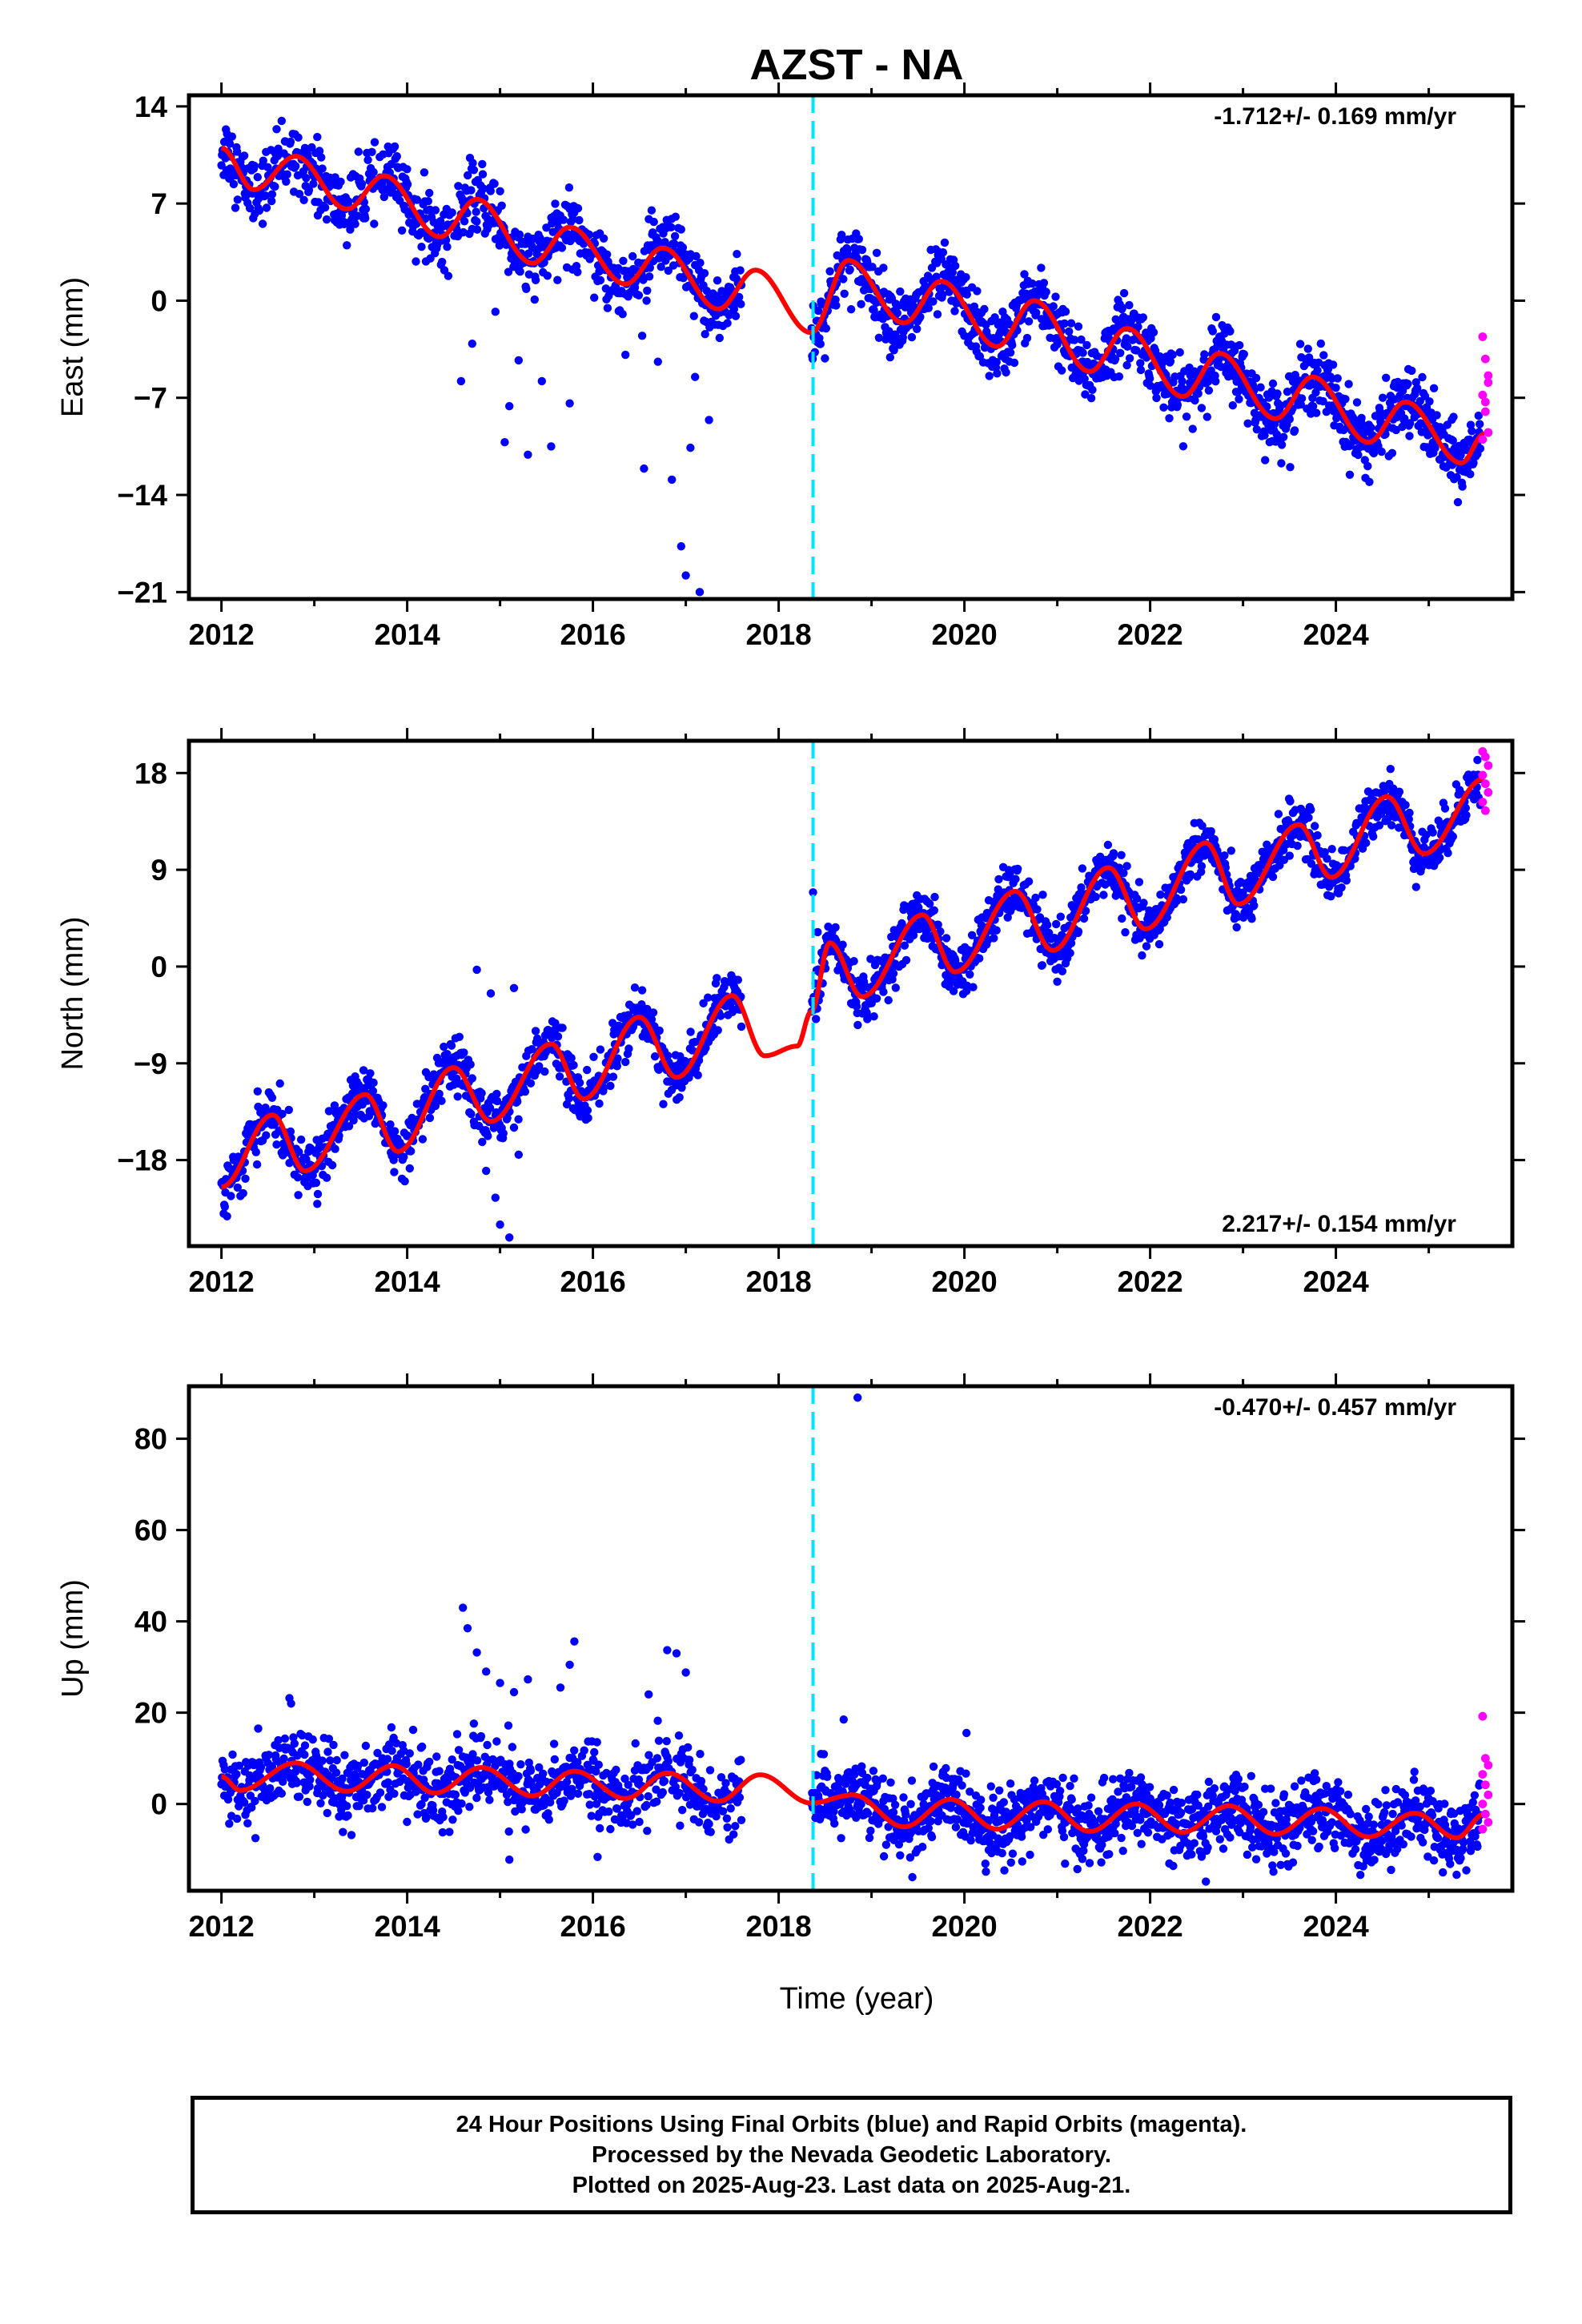 This screenshot has width=1582, height=2324. Describe the element at coordinates (1485, 757) in the screenshot. I see `rapid-orbit-point` at that location.